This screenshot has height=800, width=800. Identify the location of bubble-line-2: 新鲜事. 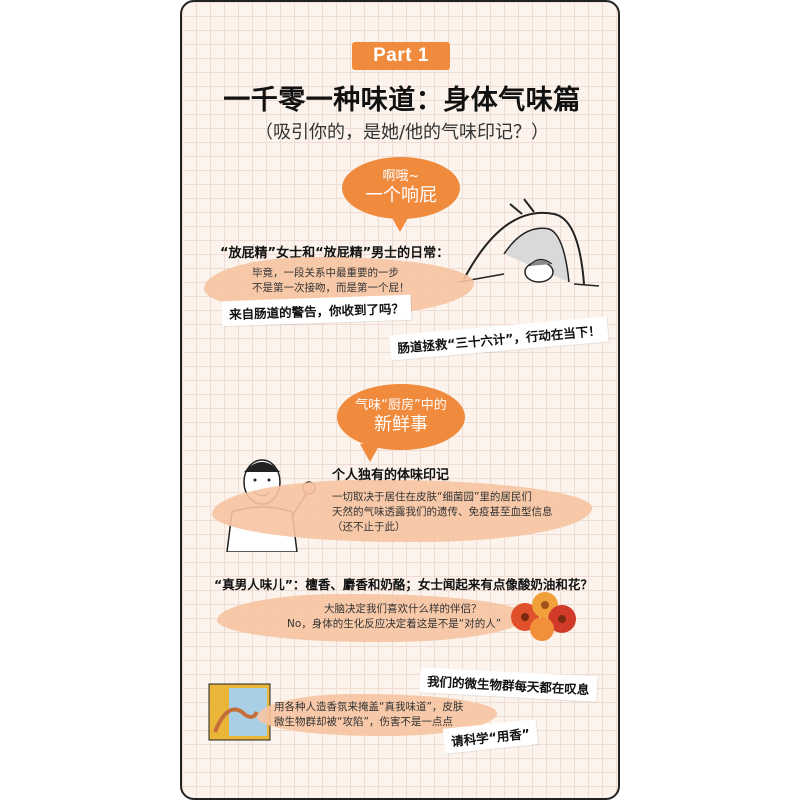
(401, 424).